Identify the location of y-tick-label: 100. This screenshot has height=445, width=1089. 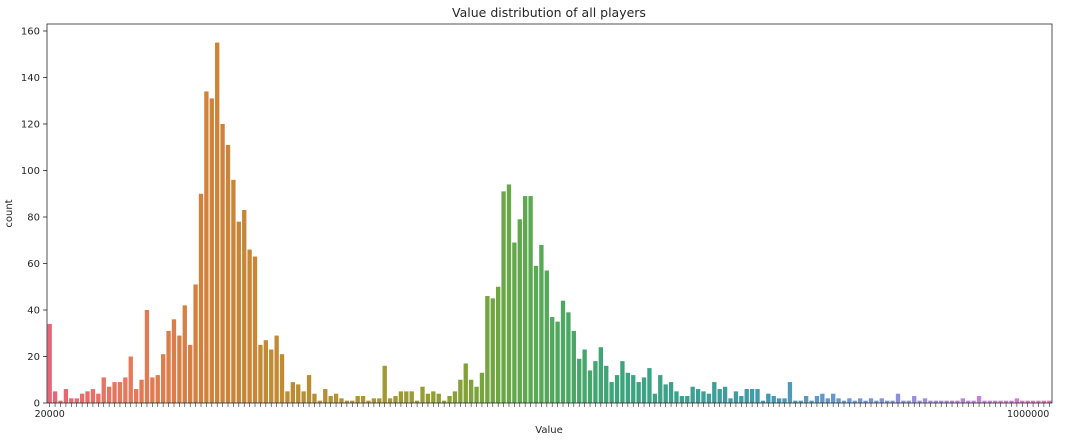
(30, 171).